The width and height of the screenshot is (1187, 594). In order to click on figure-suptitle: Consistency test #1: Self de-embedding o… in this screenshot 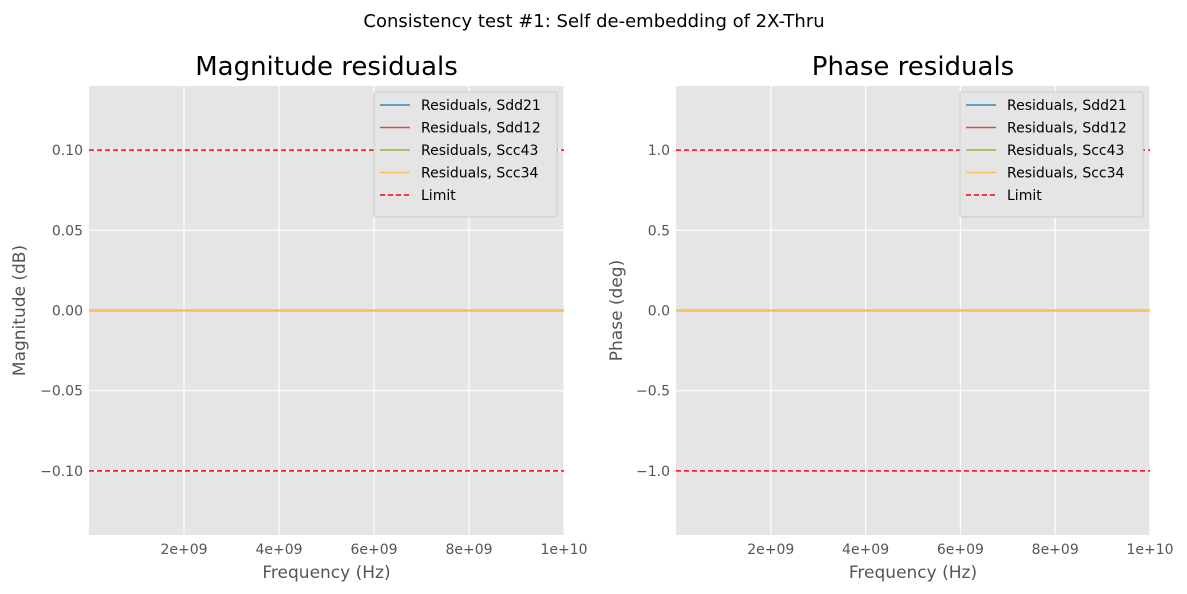, I will do `click(593, 21)`.